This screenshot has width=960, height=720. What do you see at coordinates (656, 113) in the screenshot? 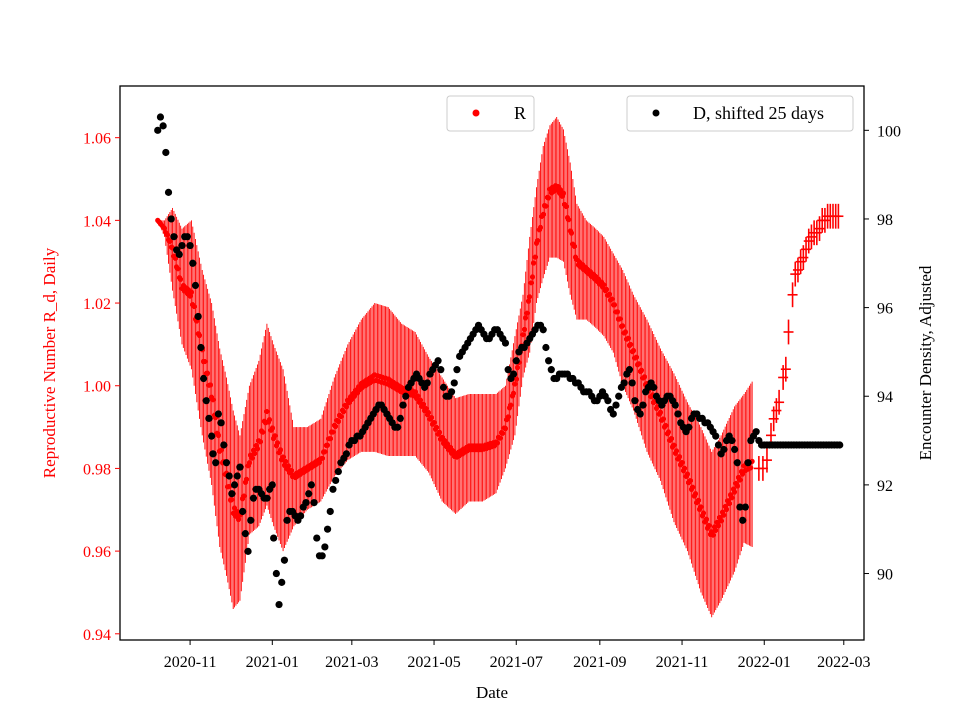
I see `legend-d-marker` at bounding box center [656, 113].